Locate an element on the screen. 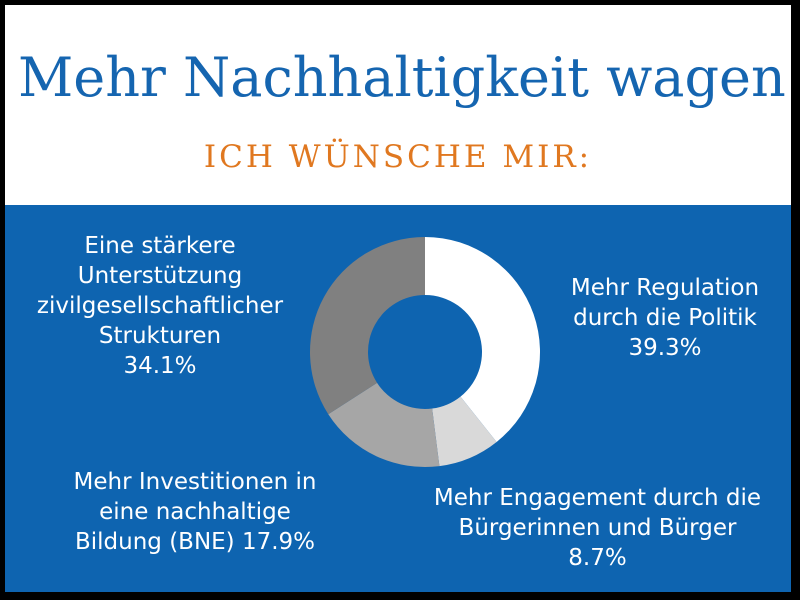 Image resolution: width=800 pixels, height=600 pixels. donut-slice-engagement is located at coordinates (464, 431).